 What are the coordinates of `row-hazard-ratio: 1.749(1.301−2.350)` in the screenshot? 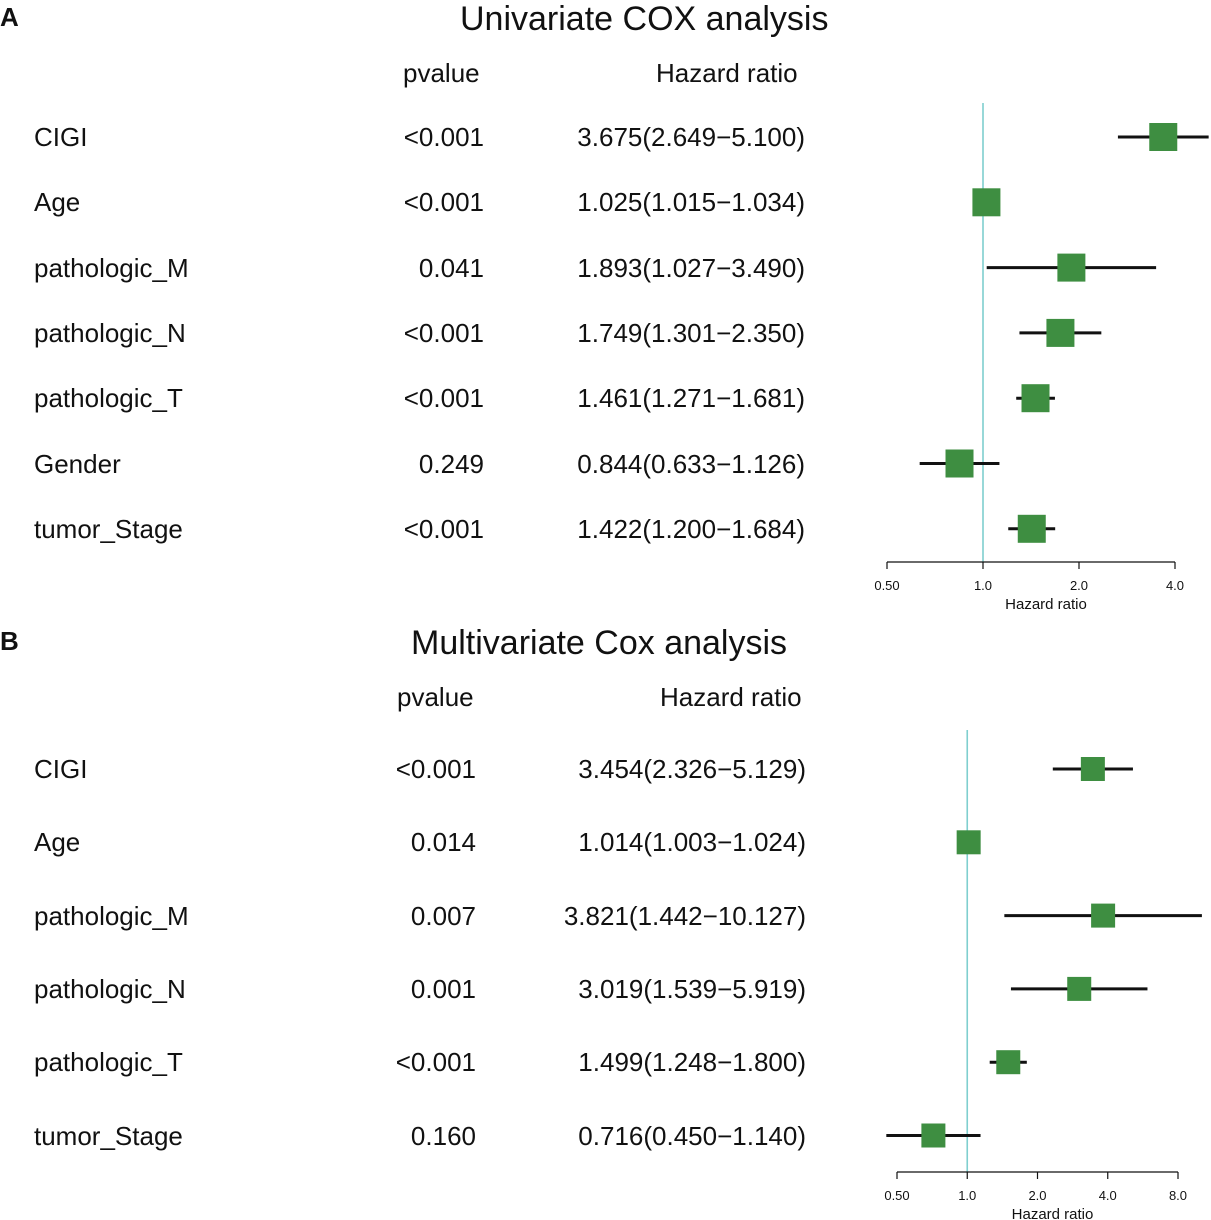 It's located at (691, 332).